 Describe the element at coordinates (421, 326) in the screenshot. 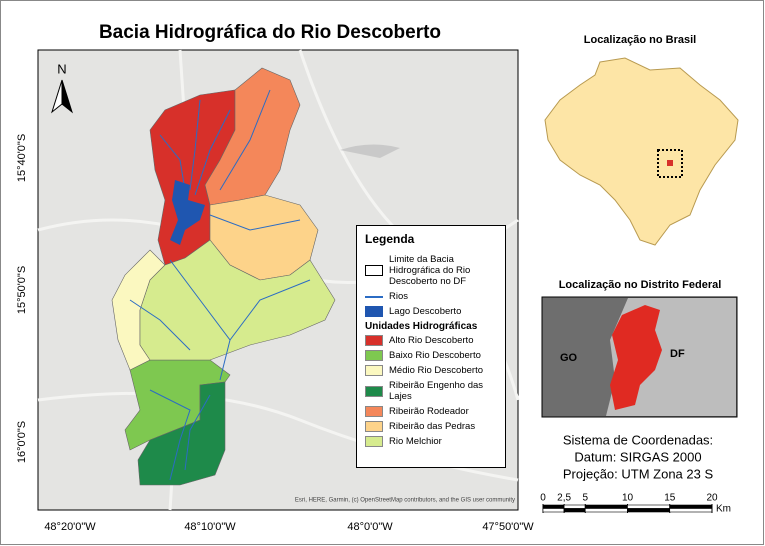

I see `legend-header: Unidades Hidrográficas` at that location.